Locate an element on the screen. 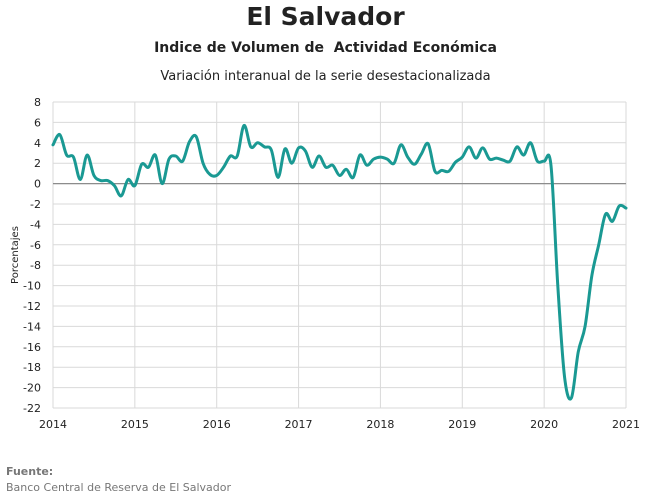  chart-title: El Salvador is located at coordinates (325, 16).